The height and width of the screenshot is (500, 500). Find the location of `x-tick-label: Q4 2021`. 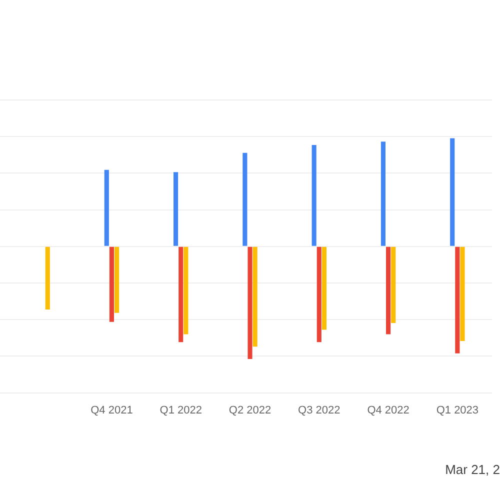

x-tick-label: Q4 2021 is located at coordinates (111, 410).